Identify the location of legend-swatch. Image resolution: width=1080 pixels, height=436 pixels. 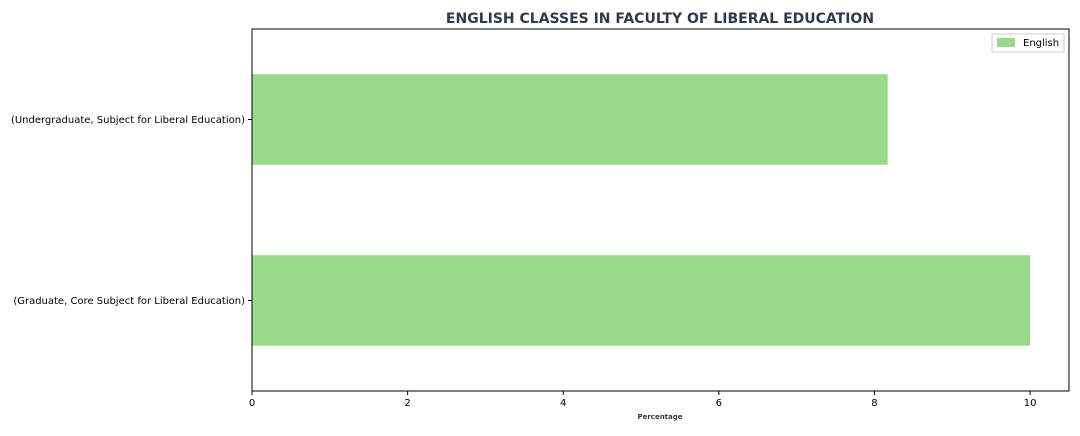
(1006, 42).